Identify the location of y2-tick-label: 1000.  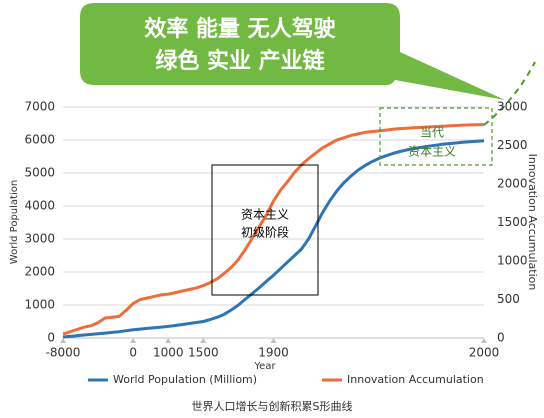
(512, 261).